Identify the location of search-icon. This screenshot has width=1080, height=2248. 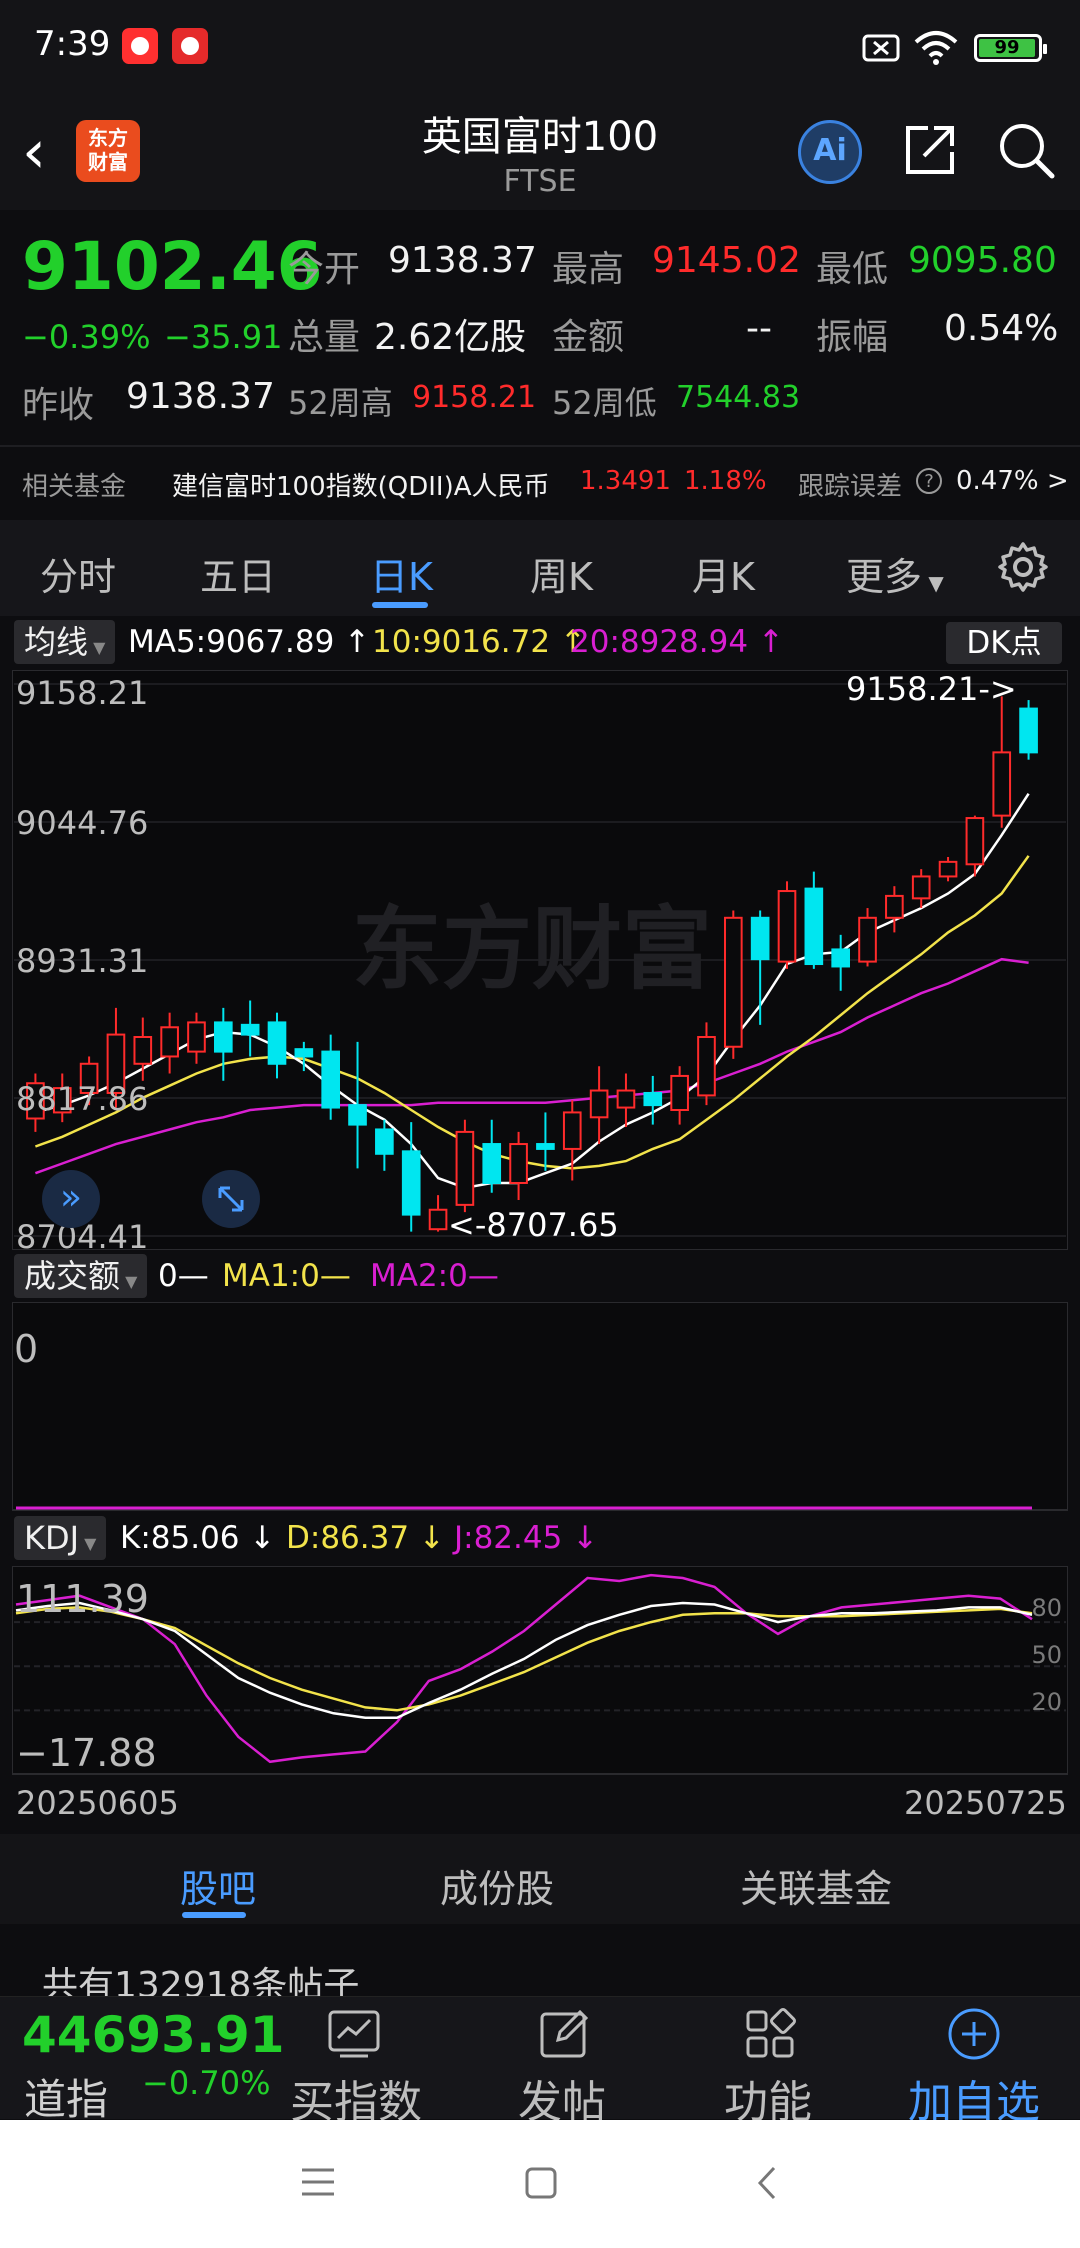
(1026, 150).